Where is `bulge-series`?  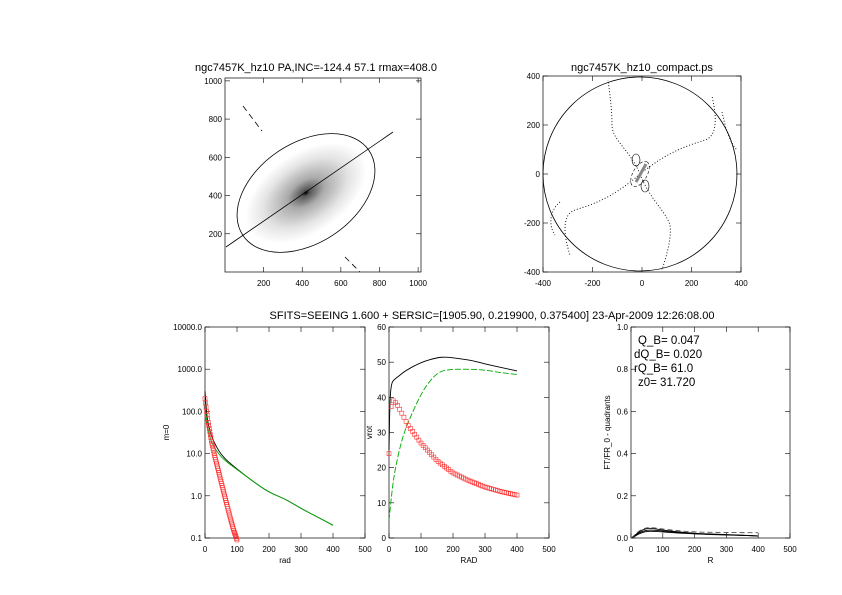
bulge-series is located at coordinates (453, 448).